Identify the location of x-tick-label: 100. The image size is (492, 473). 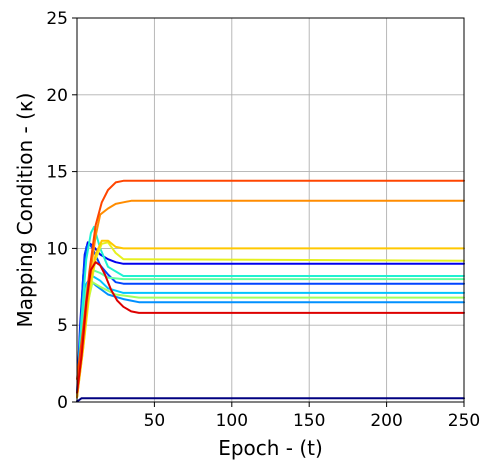
(232, 421).